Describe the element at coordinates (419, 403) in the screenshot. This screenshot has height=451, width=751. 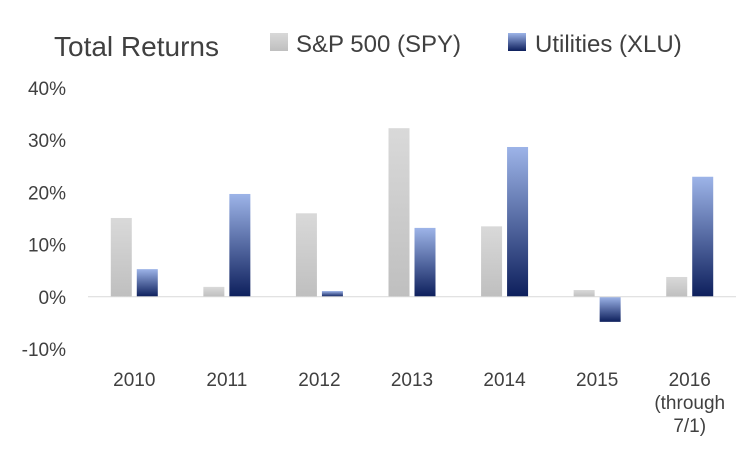
I see `x-axis: 2010 2011 2012 2013 2014 2015 2016 (through 7/1)` at that location.